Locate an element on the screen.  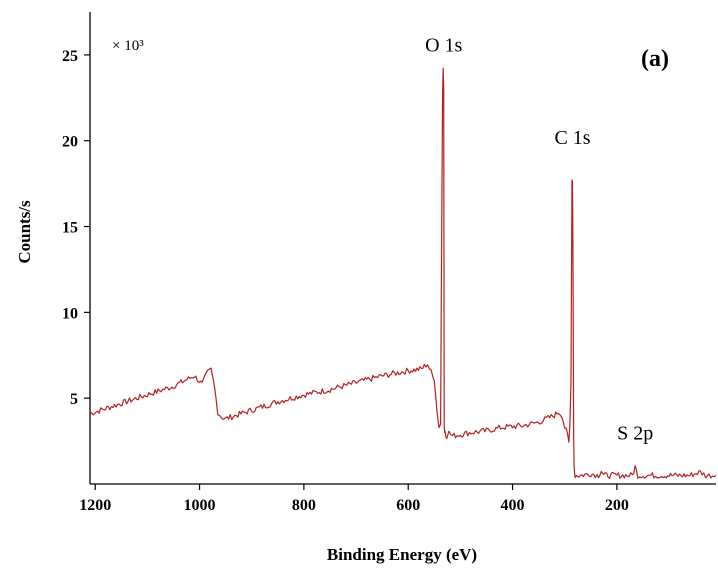
x-axis-ticks: 1200 1000 800 600 400 200 is located at coordinates (354, 499).